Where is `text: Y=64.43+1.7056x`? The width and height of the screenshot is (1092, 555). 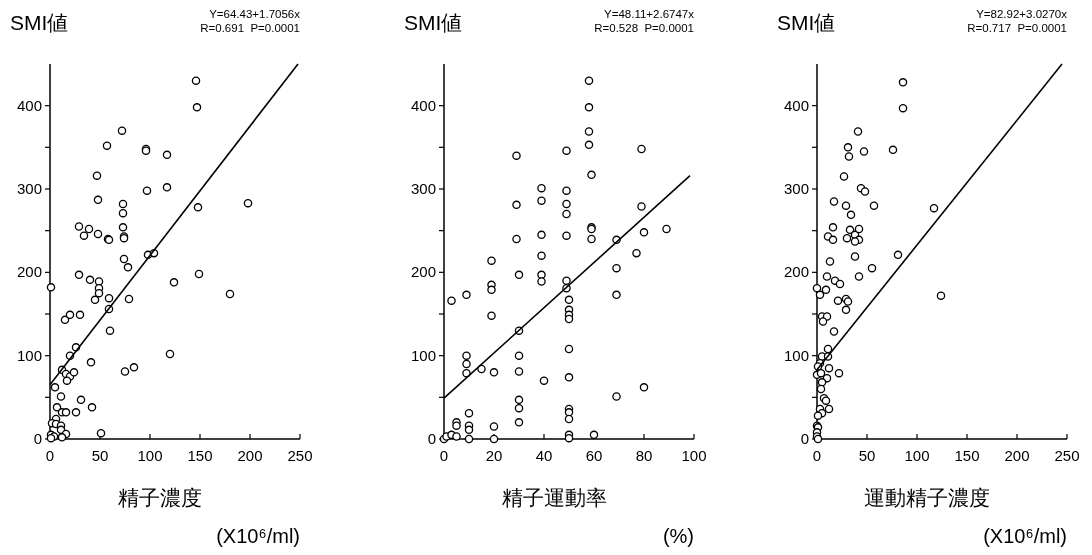
text: Y=64.43+1.7056x is located at coordinates (255, 14).